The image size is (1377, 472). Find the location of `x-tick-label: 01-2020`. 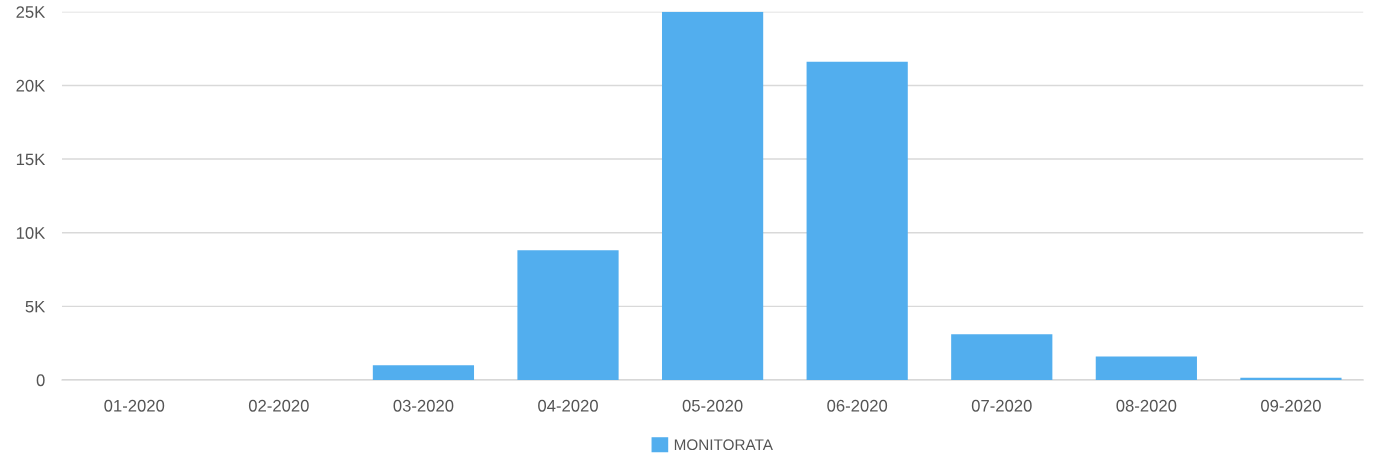

x-tick-label: 01-2020 is located at coordinates (134, 405).